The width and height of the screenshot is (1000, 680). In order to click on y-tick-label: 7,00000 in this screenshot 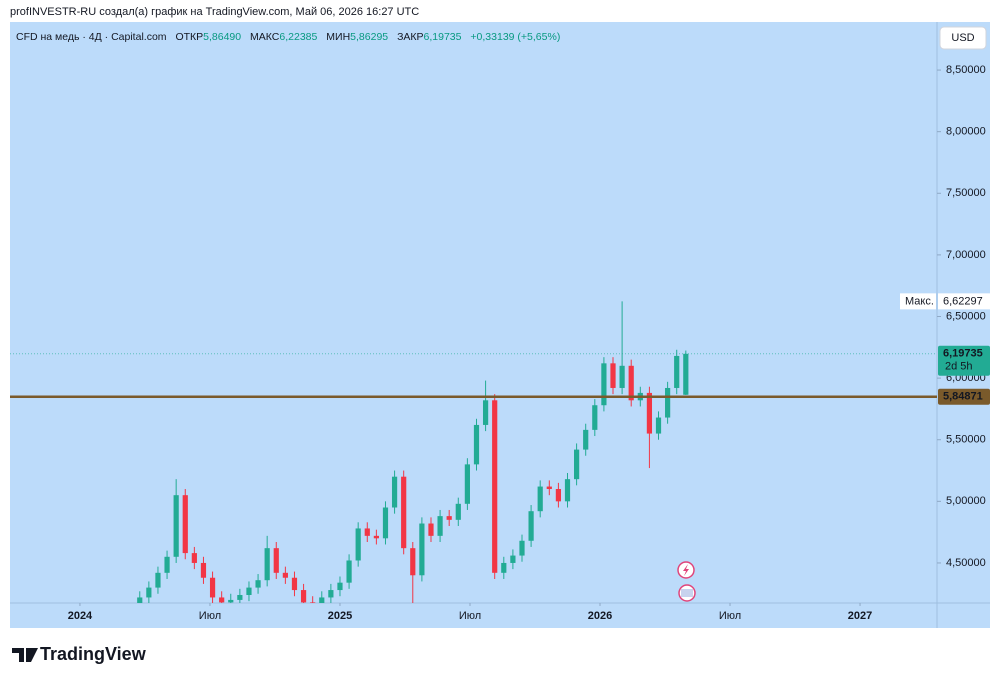, I will do `click(966, 255)`.